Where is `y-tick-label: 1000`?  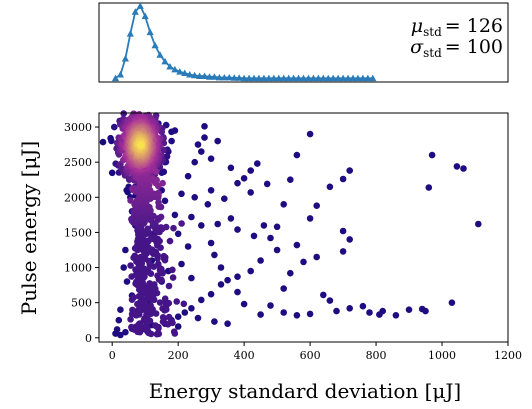
y-tick-label: 1000 is located at coordinates (78, 268).